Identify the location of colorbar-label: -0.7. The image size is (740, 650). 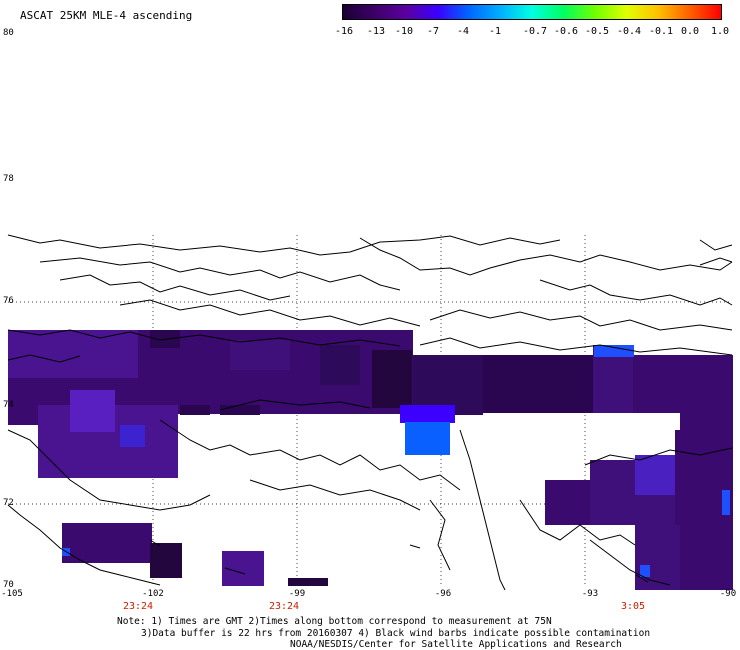
(535, 31).